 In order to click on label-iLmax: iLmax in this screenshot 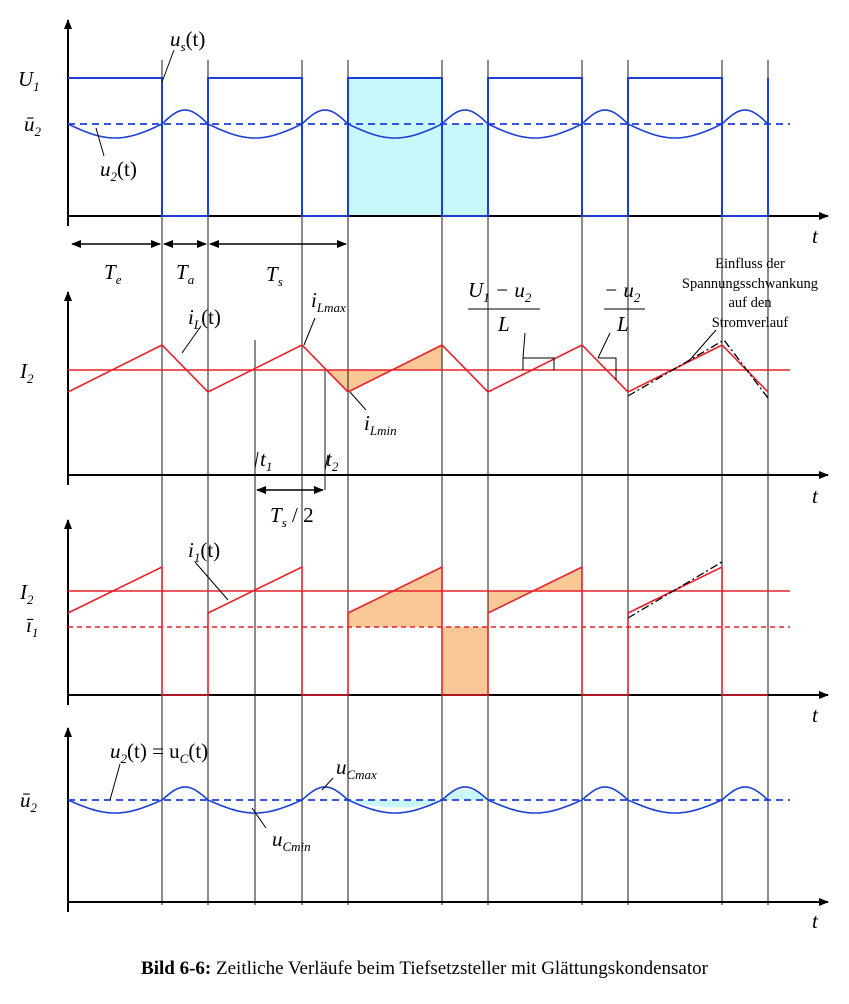, I will do `click(328, 301)`.